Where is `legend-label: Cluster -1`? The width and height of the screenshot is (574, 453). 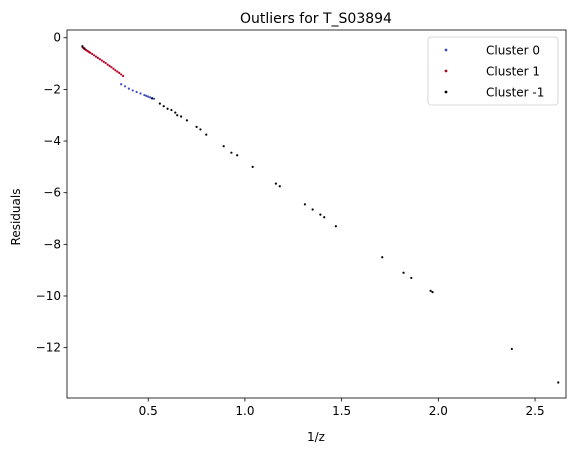
legend-label: Cluster -1 is located at coordinates (515, 93).